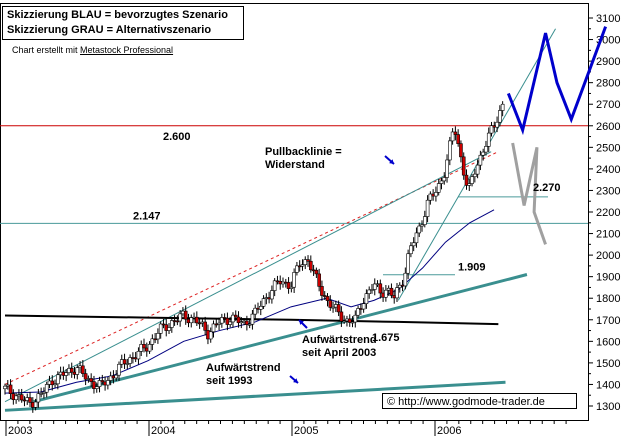 Image resolution: width=634 pixels, height=438 pixels. Describe the element at coordinates (608, 342) in the screenshot. I see `y-tick-label: 1600` at that location.